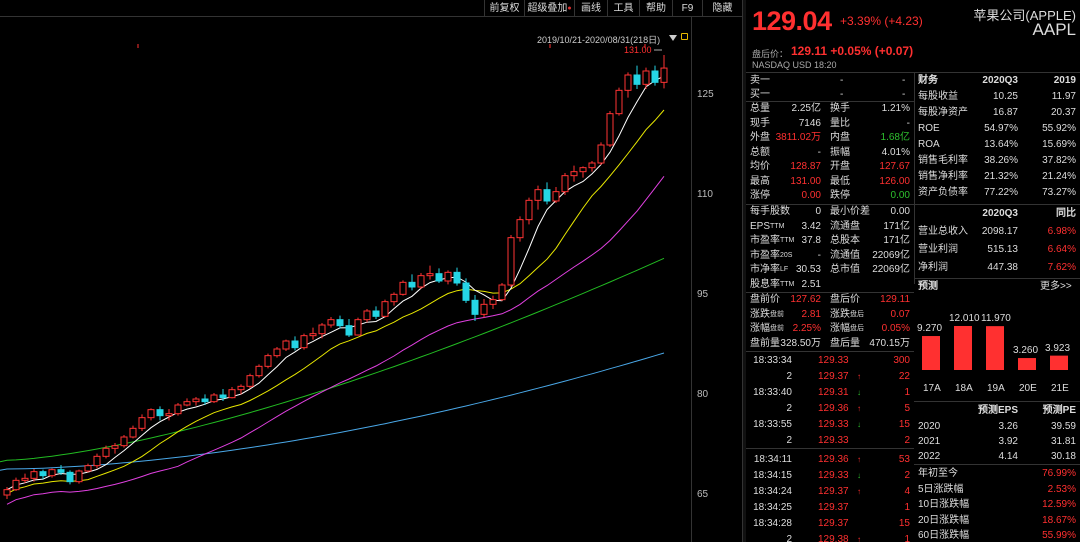 Image resolution: width=1080 pixels, height=542 pixels. Describe the element at coordinates (1056, 286) in the screenshot. I see `more-link: 更多>>` at that location.